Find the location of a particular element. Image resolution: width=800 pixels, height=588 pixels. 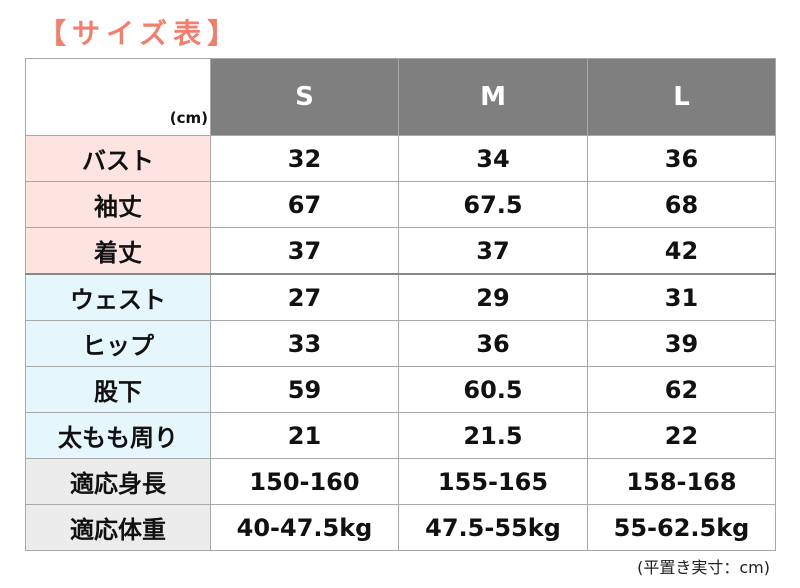

row-label: 股下 is located at coordinates (118, 389).